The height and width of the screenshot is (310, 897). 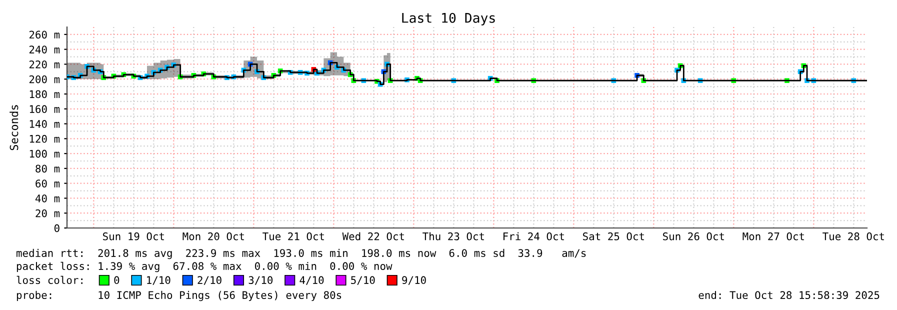 I want to click on legend-label: 5/10, so click(x=363, y=280).